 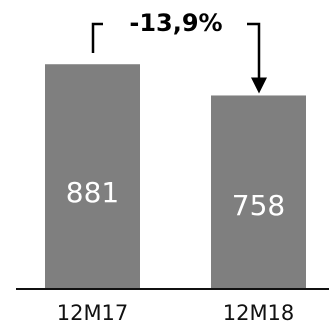 I want to click on bar-value-label: 758, so click(x=258, y=205).